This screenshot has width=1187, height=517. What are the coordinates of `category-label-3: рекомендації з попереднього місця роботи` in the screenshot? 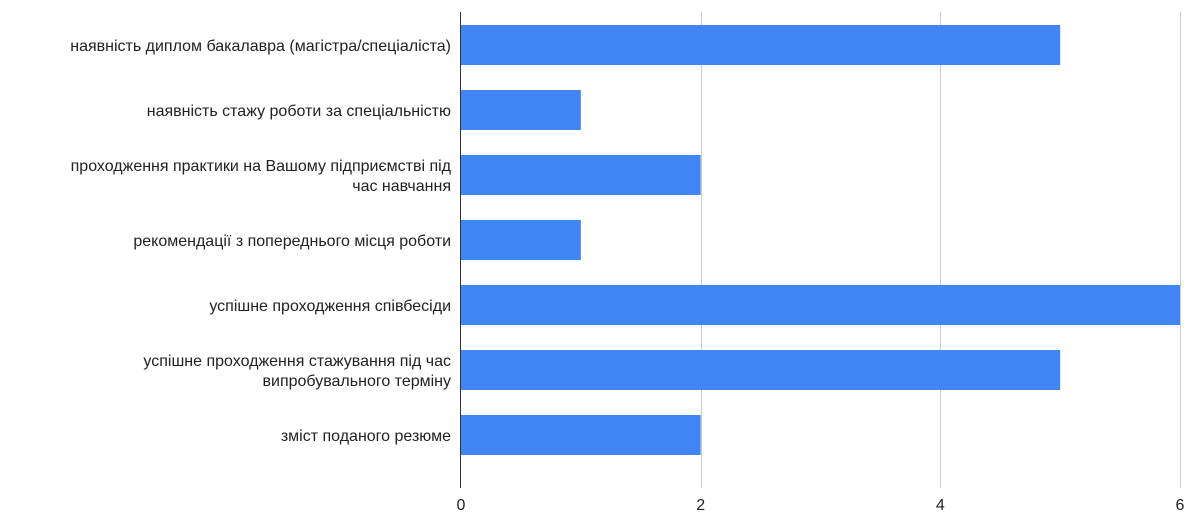 It's located at (292, 241).